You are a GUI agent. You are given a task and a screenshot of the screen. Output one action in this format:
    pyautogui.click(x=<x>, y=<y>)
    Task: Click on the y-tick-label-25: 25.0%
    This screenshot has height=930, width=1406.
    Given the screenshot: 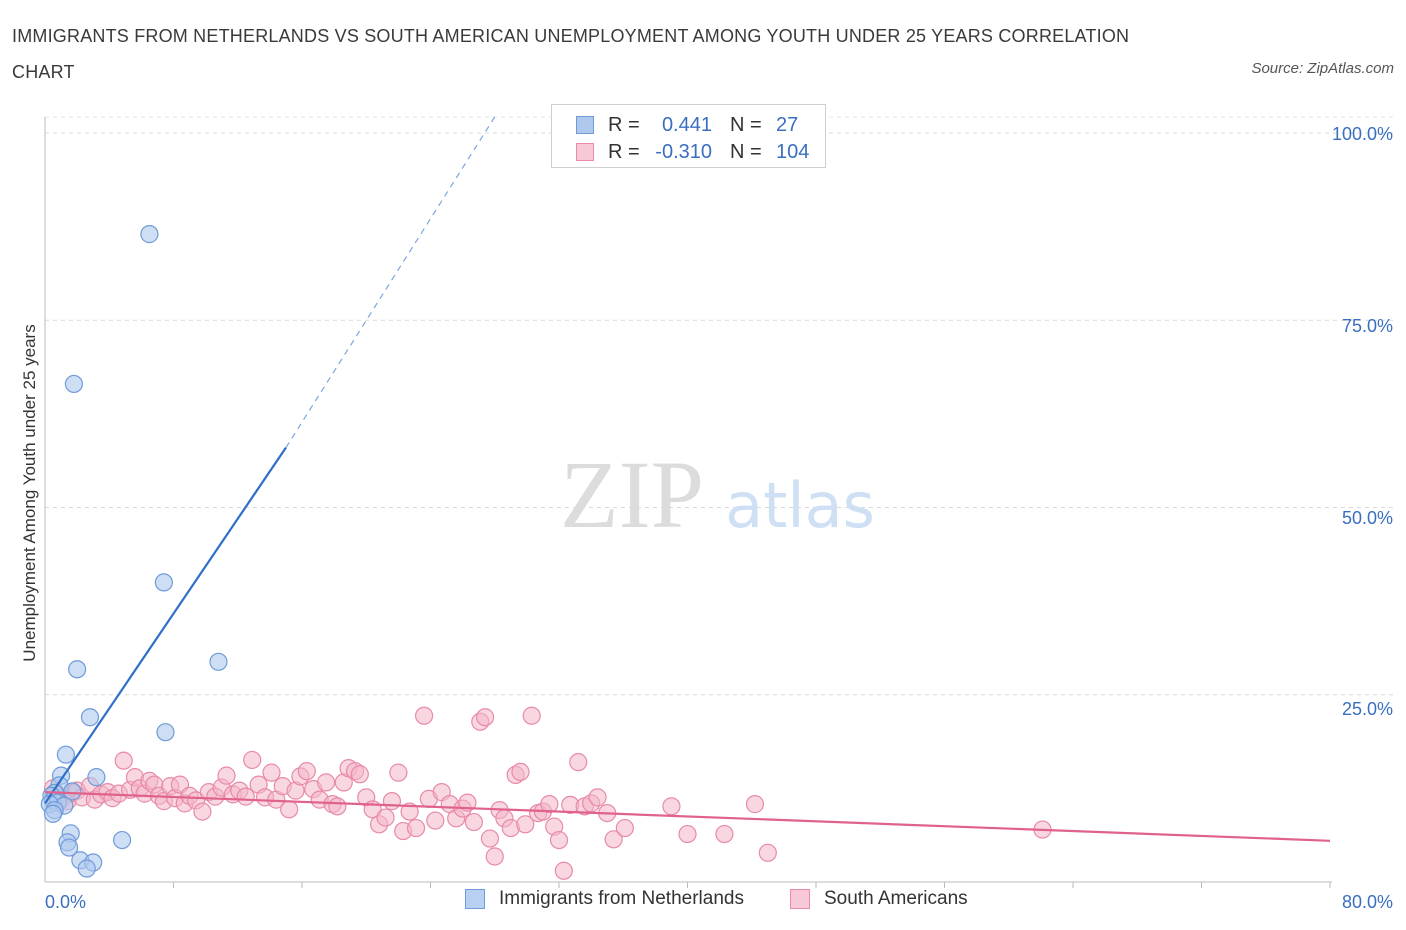 What is the action you would take?
    pyautogui.click(x=1367, y=709)
    